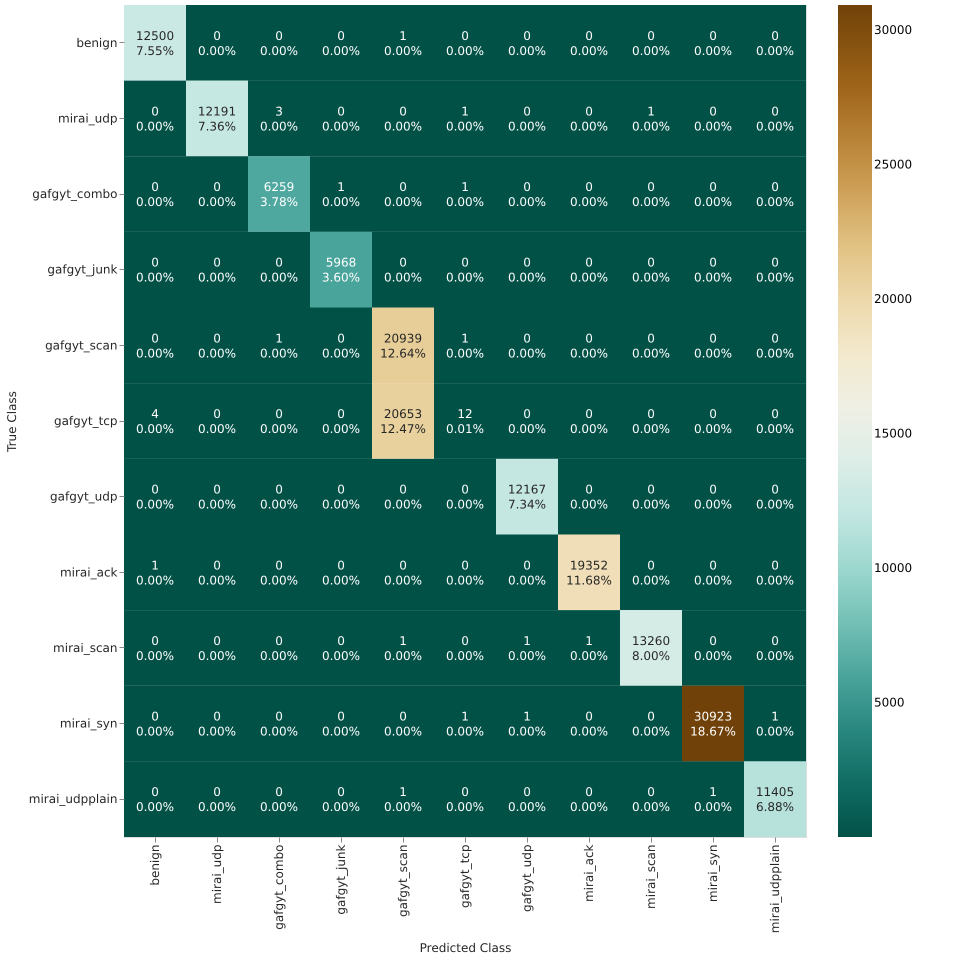 The height and width of the screenshot is (978, 980). What do you see at coordinates (403, 880) in the screenshot?
I see `x-tick-label: gafgyt_scan` at bounding box center [403, 880].